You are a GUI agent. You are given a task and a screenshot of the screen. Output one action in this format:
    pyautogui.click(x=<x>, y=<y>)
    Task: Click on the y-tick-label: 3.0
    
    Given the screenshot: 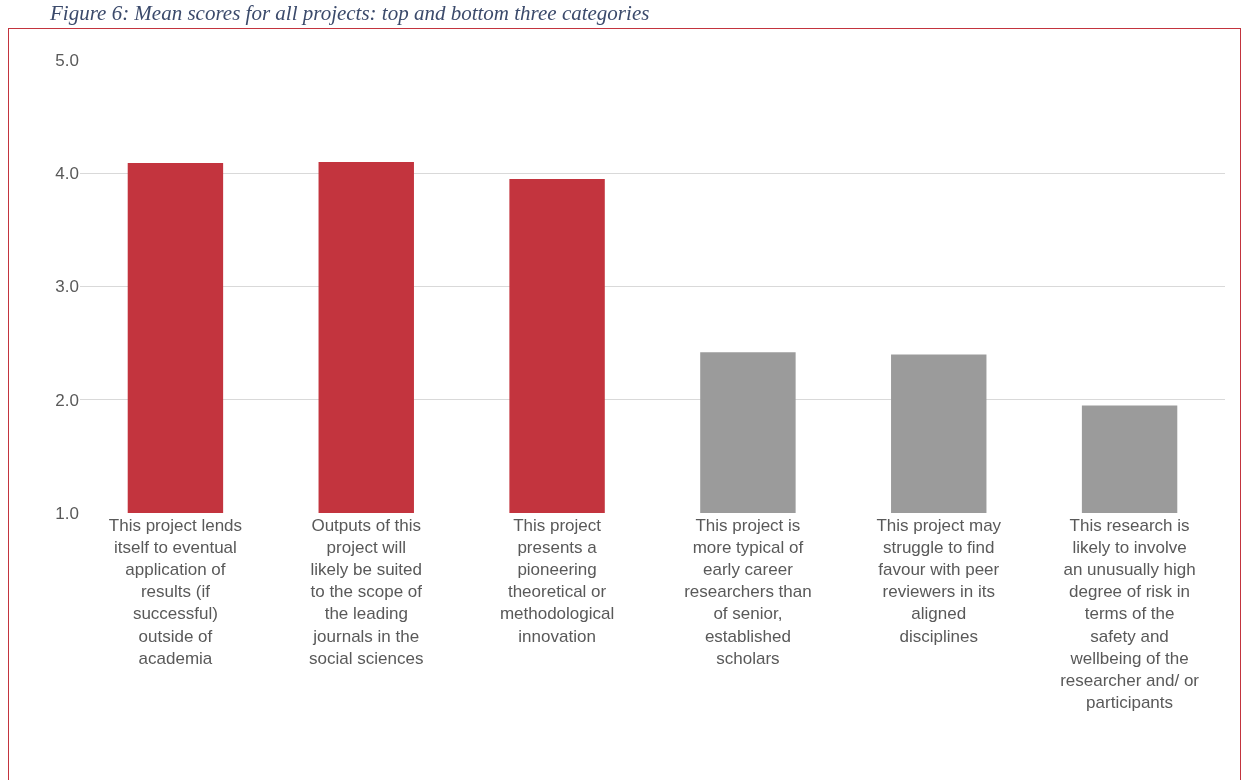 What is the action you would take?
    pyautogui.click(x=67, y=287)
    